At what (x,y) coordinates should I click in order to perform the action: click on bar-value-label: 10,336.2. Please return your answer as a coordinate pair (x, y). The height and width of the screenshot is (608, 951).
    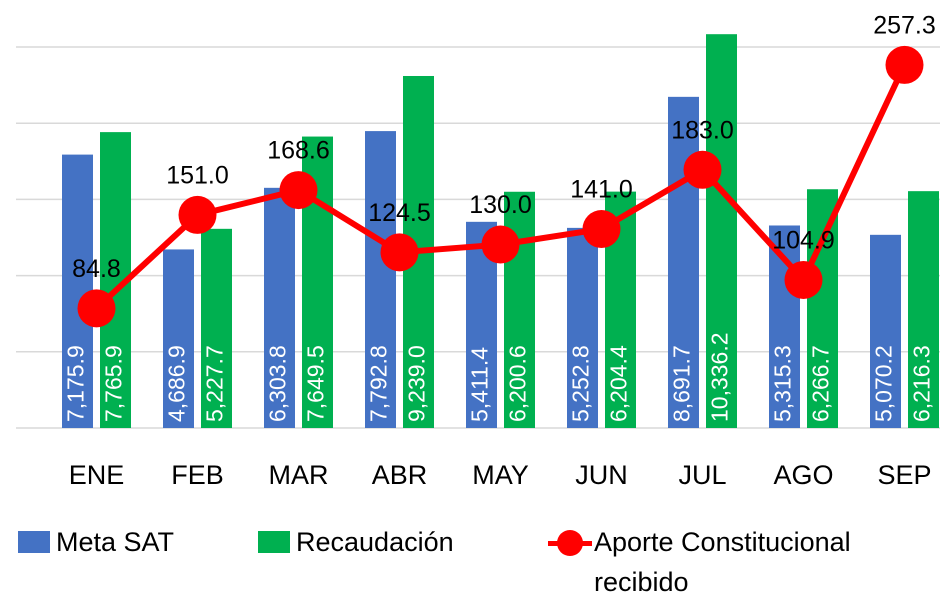
    Looking at the image, I should click on (720, 377).